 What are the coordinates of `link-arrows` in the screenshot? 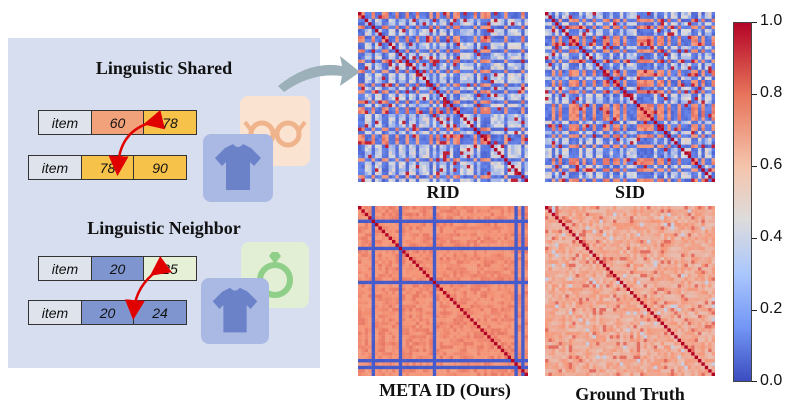 It's located at (140, 214).